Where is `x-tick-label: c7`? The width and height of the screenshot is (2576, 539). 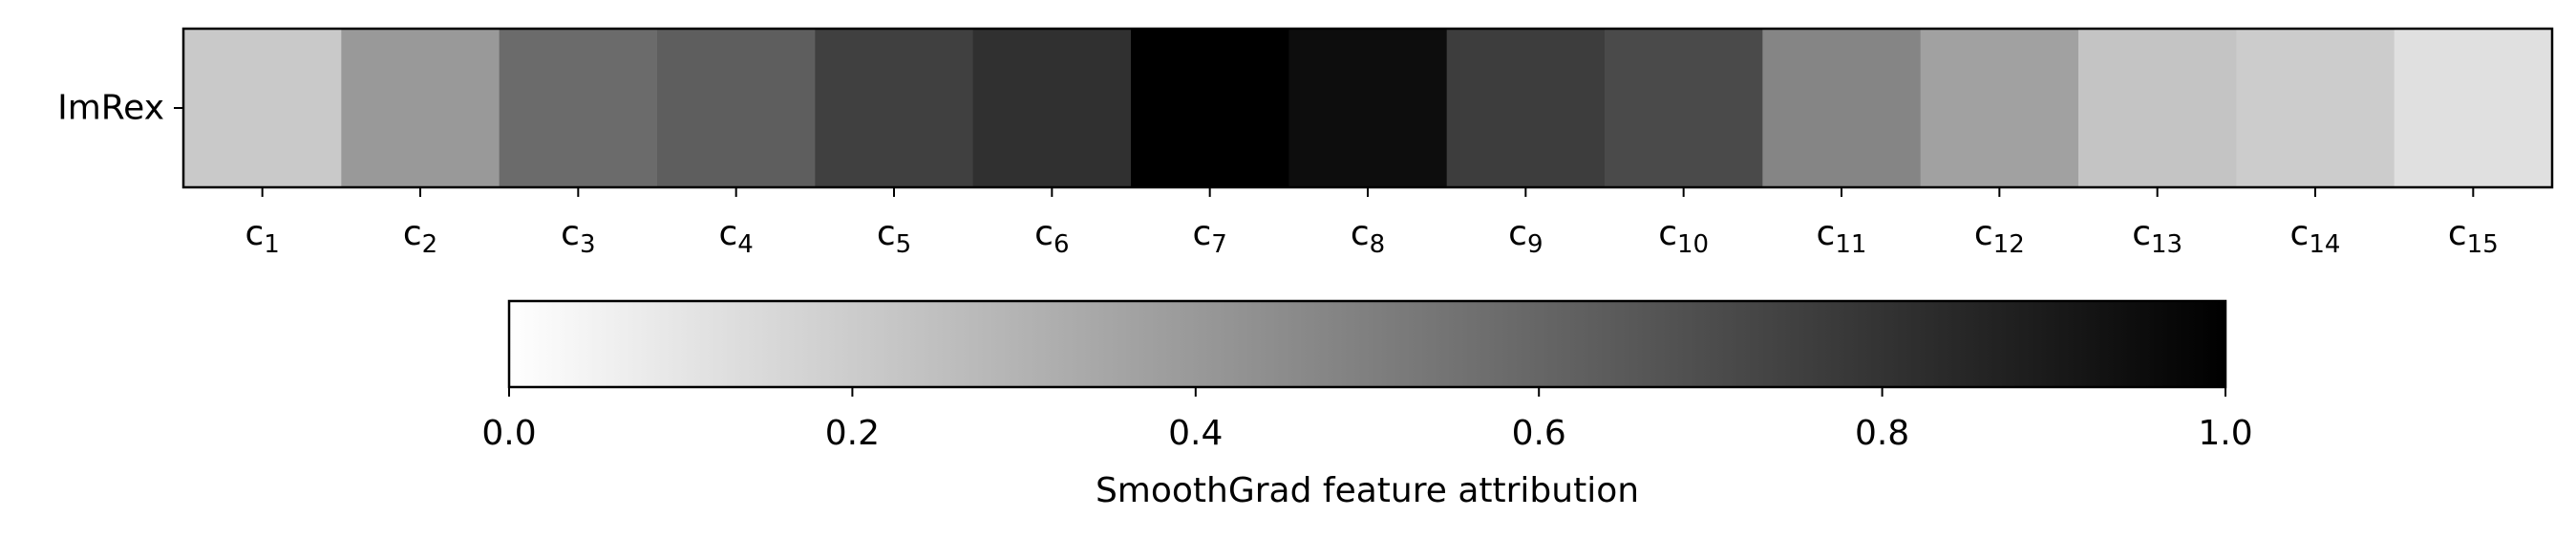
x-tick-label: c7 is located at coordinates (1209, 236).